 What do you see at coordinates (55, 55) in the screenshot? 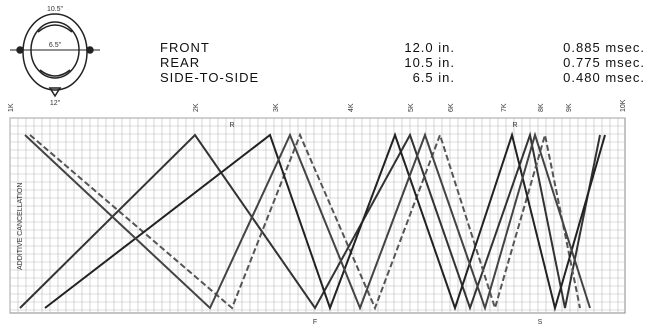
I see `head-diagram` at bounding box center [55, 55].